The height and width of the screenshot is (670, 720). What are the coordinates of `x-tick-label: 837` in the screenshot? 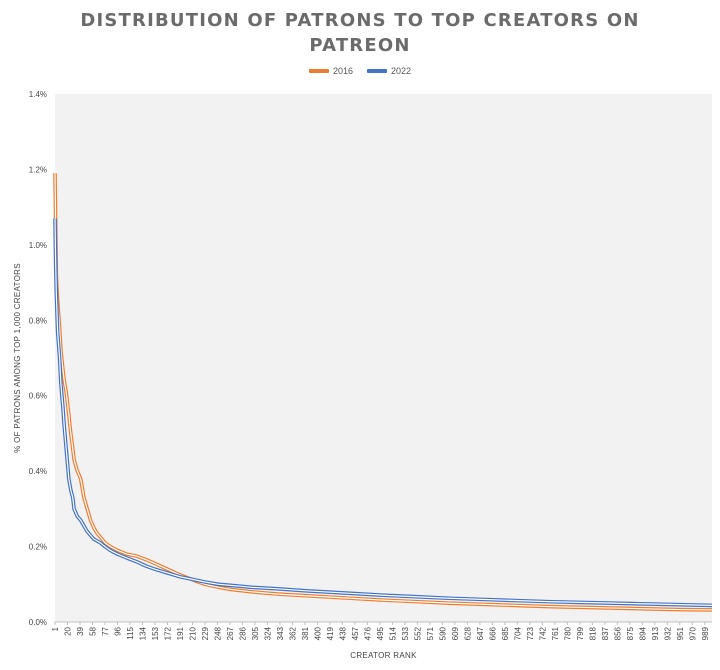 It's located at (605, 633).